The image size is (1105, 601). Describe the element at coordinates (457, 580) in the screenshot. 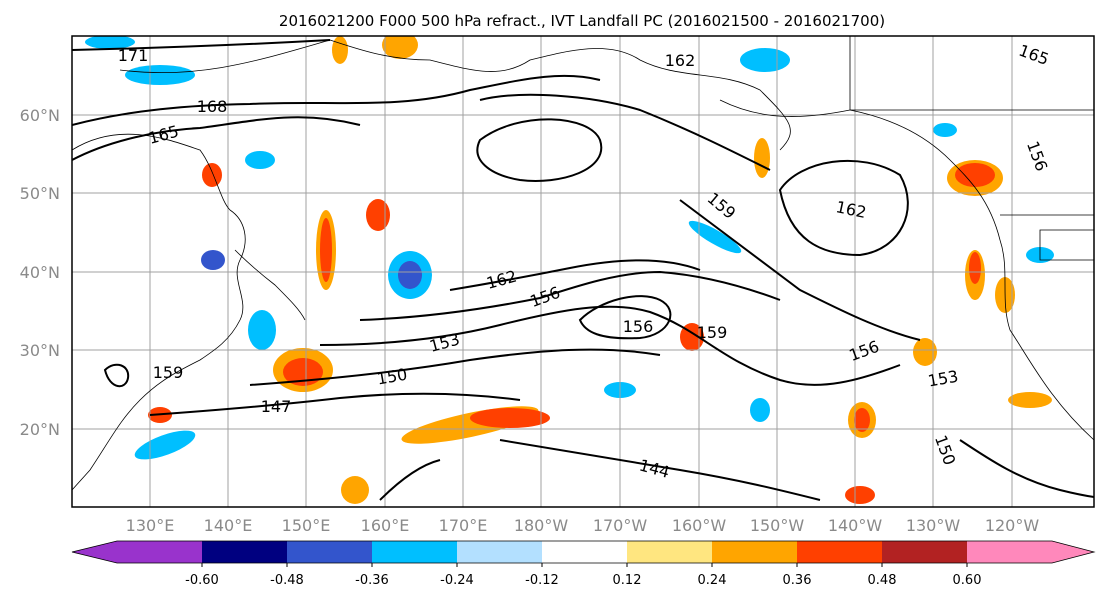

I see `colorbar-tick-label: -0.24` at that location.